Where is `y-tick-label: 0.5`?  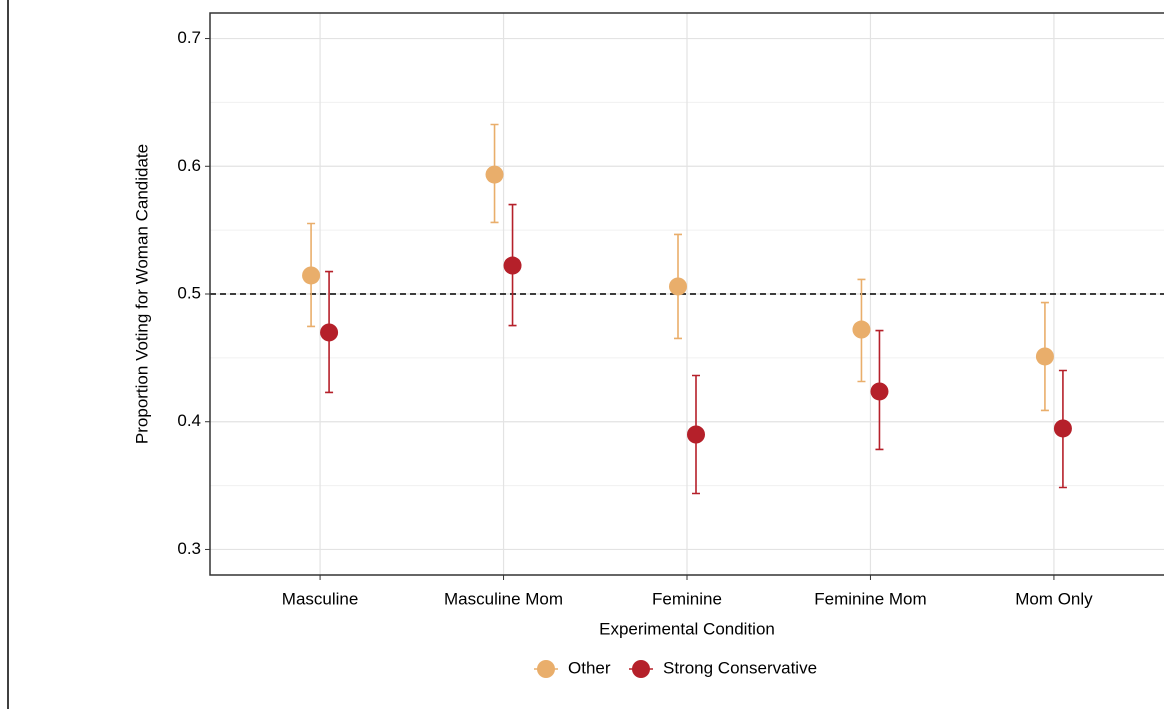
y-tick-label: 0.5 is located at coordinates (189, 292).